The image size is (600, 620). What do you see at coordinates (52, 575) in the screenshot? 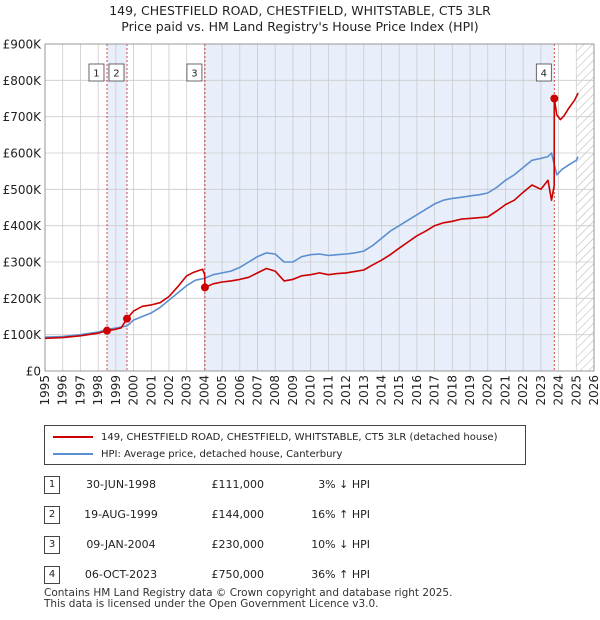
I see `sale-number: 4` at bounding box center [52, 575].